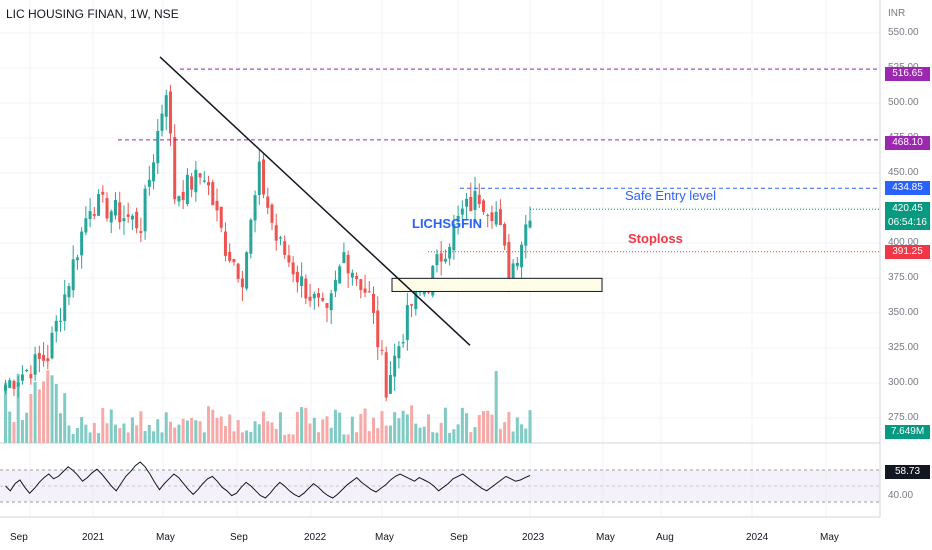  Describe the element at coordinates (447, 223) in the screenshot. I see `symbol-annotation: LICHSGFIN` at that location.